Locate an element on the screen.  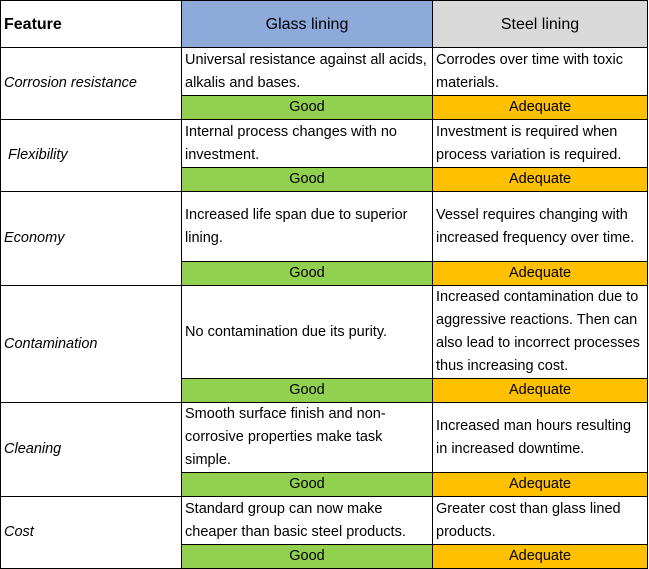
header-glass-lining: Glass lining is located at coordinates (307, 24).